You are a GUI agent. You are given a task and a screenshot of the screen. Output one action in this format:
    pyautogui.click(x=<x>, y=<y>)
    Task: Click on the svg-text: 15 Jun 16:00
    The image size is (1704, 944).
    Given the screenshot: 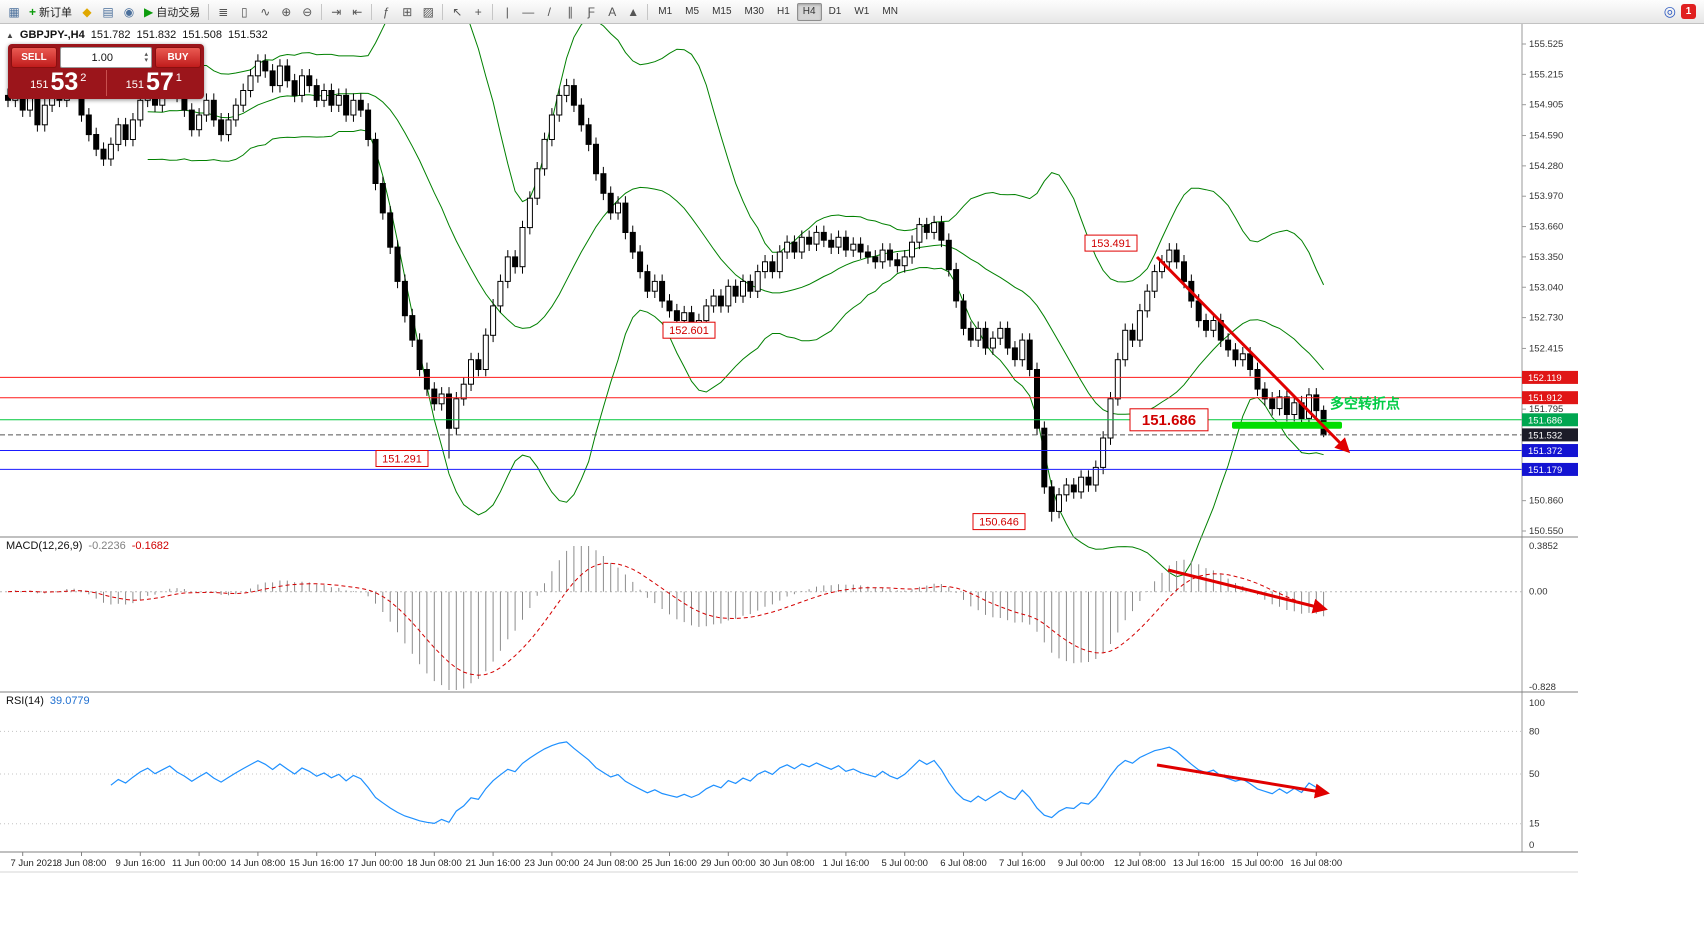 What is the action you would take?
    pyautogui.click(x=316, y=863)
    